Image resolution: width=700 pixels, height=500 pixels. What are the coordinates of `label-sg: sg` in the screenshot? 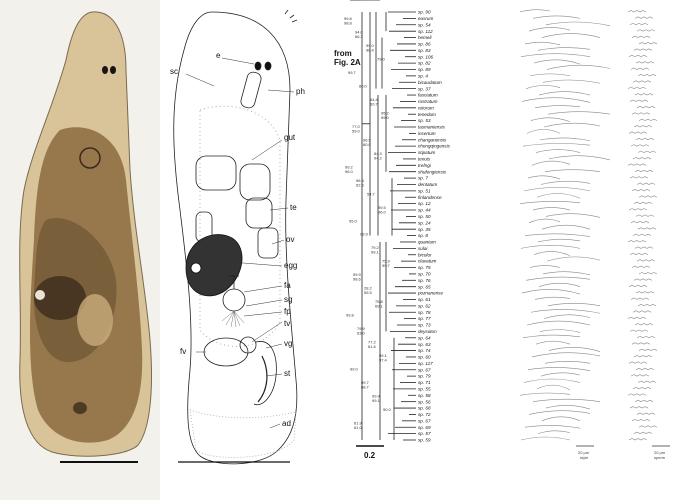 It's located at (288, 299).